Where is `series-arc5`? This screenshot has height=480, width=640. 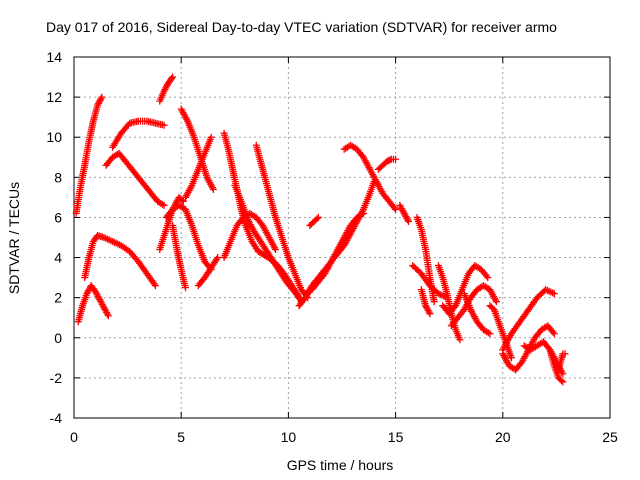
series-arc5 is located at coordinates (138, 134).